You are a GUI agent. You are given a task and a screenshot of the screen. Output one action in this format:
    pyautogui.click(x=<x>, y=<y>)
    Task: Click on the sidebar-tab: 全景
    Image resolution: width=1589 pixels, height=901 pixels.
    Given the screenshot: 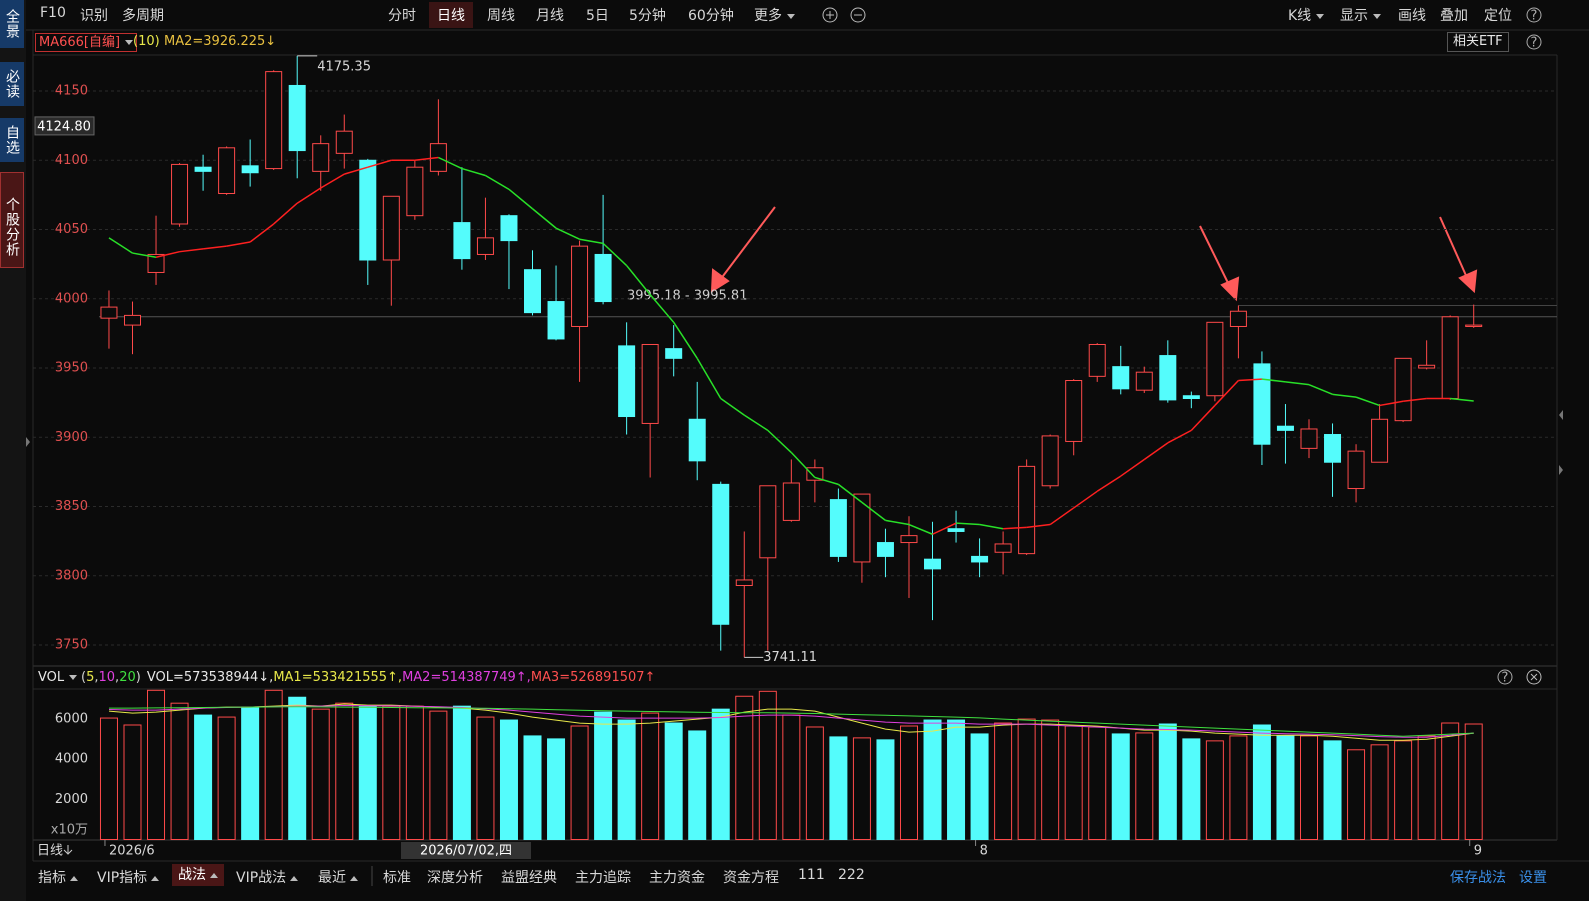 What is the action you would take?
    pyautogui.click(x=12, y=24)
    